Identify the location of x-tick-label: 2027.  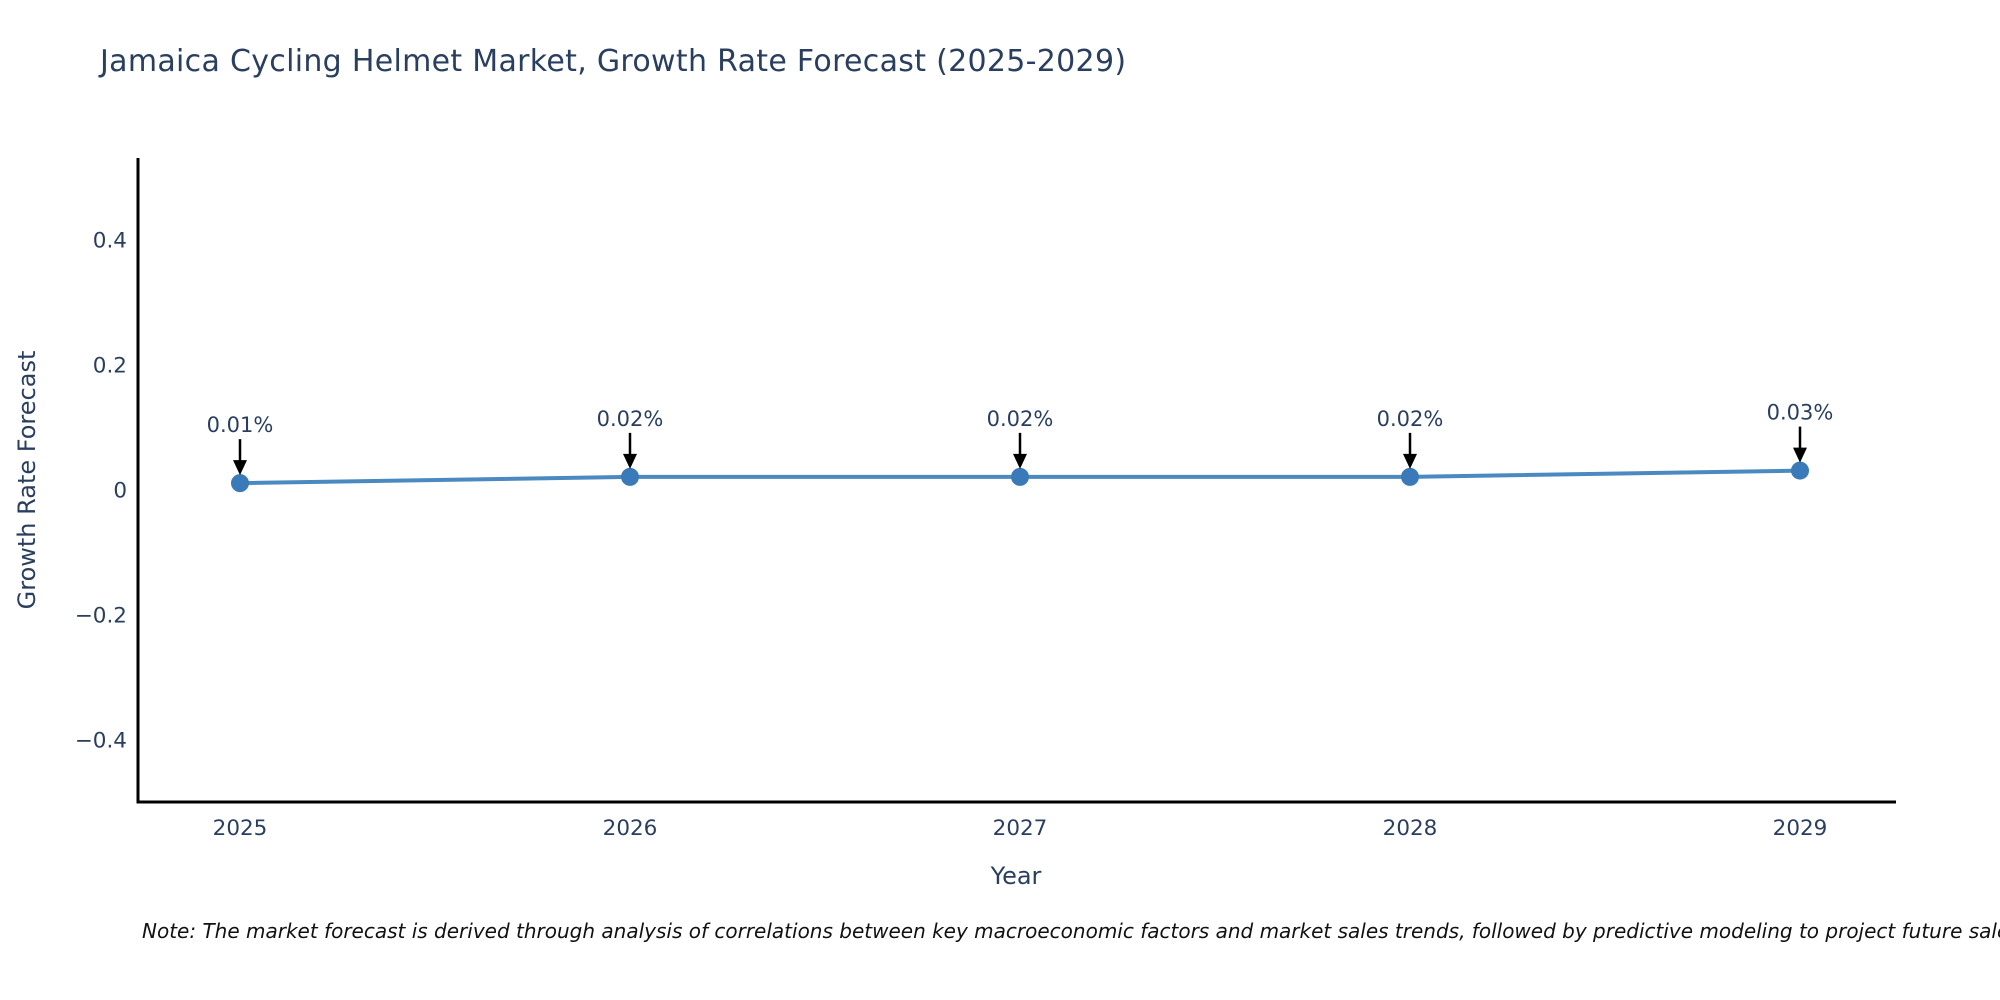
(1020, 828).